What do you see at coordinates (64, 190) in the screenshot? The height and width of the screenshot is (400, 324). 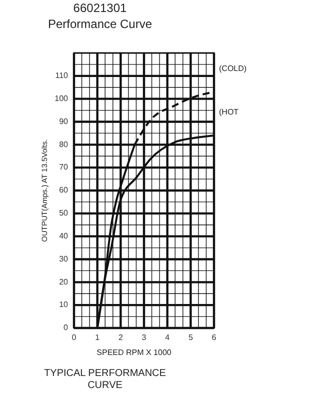 I see `y-tick-label: 60` at bounding box center [64, 190].